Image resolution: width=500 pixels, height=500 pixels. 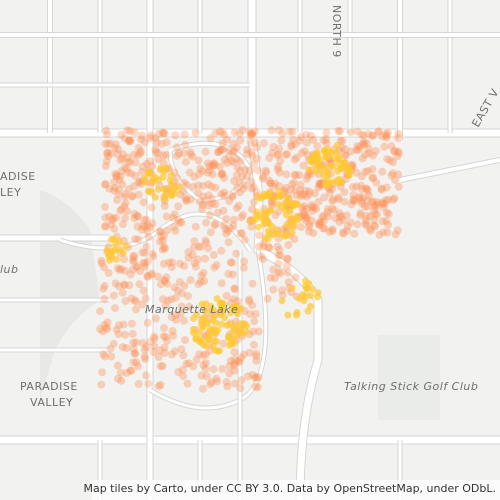 What do you see at coordinates (191, 309) in the screenshot?
I see `lake-label: Marquette Lake` at bounding box center [191, 309].